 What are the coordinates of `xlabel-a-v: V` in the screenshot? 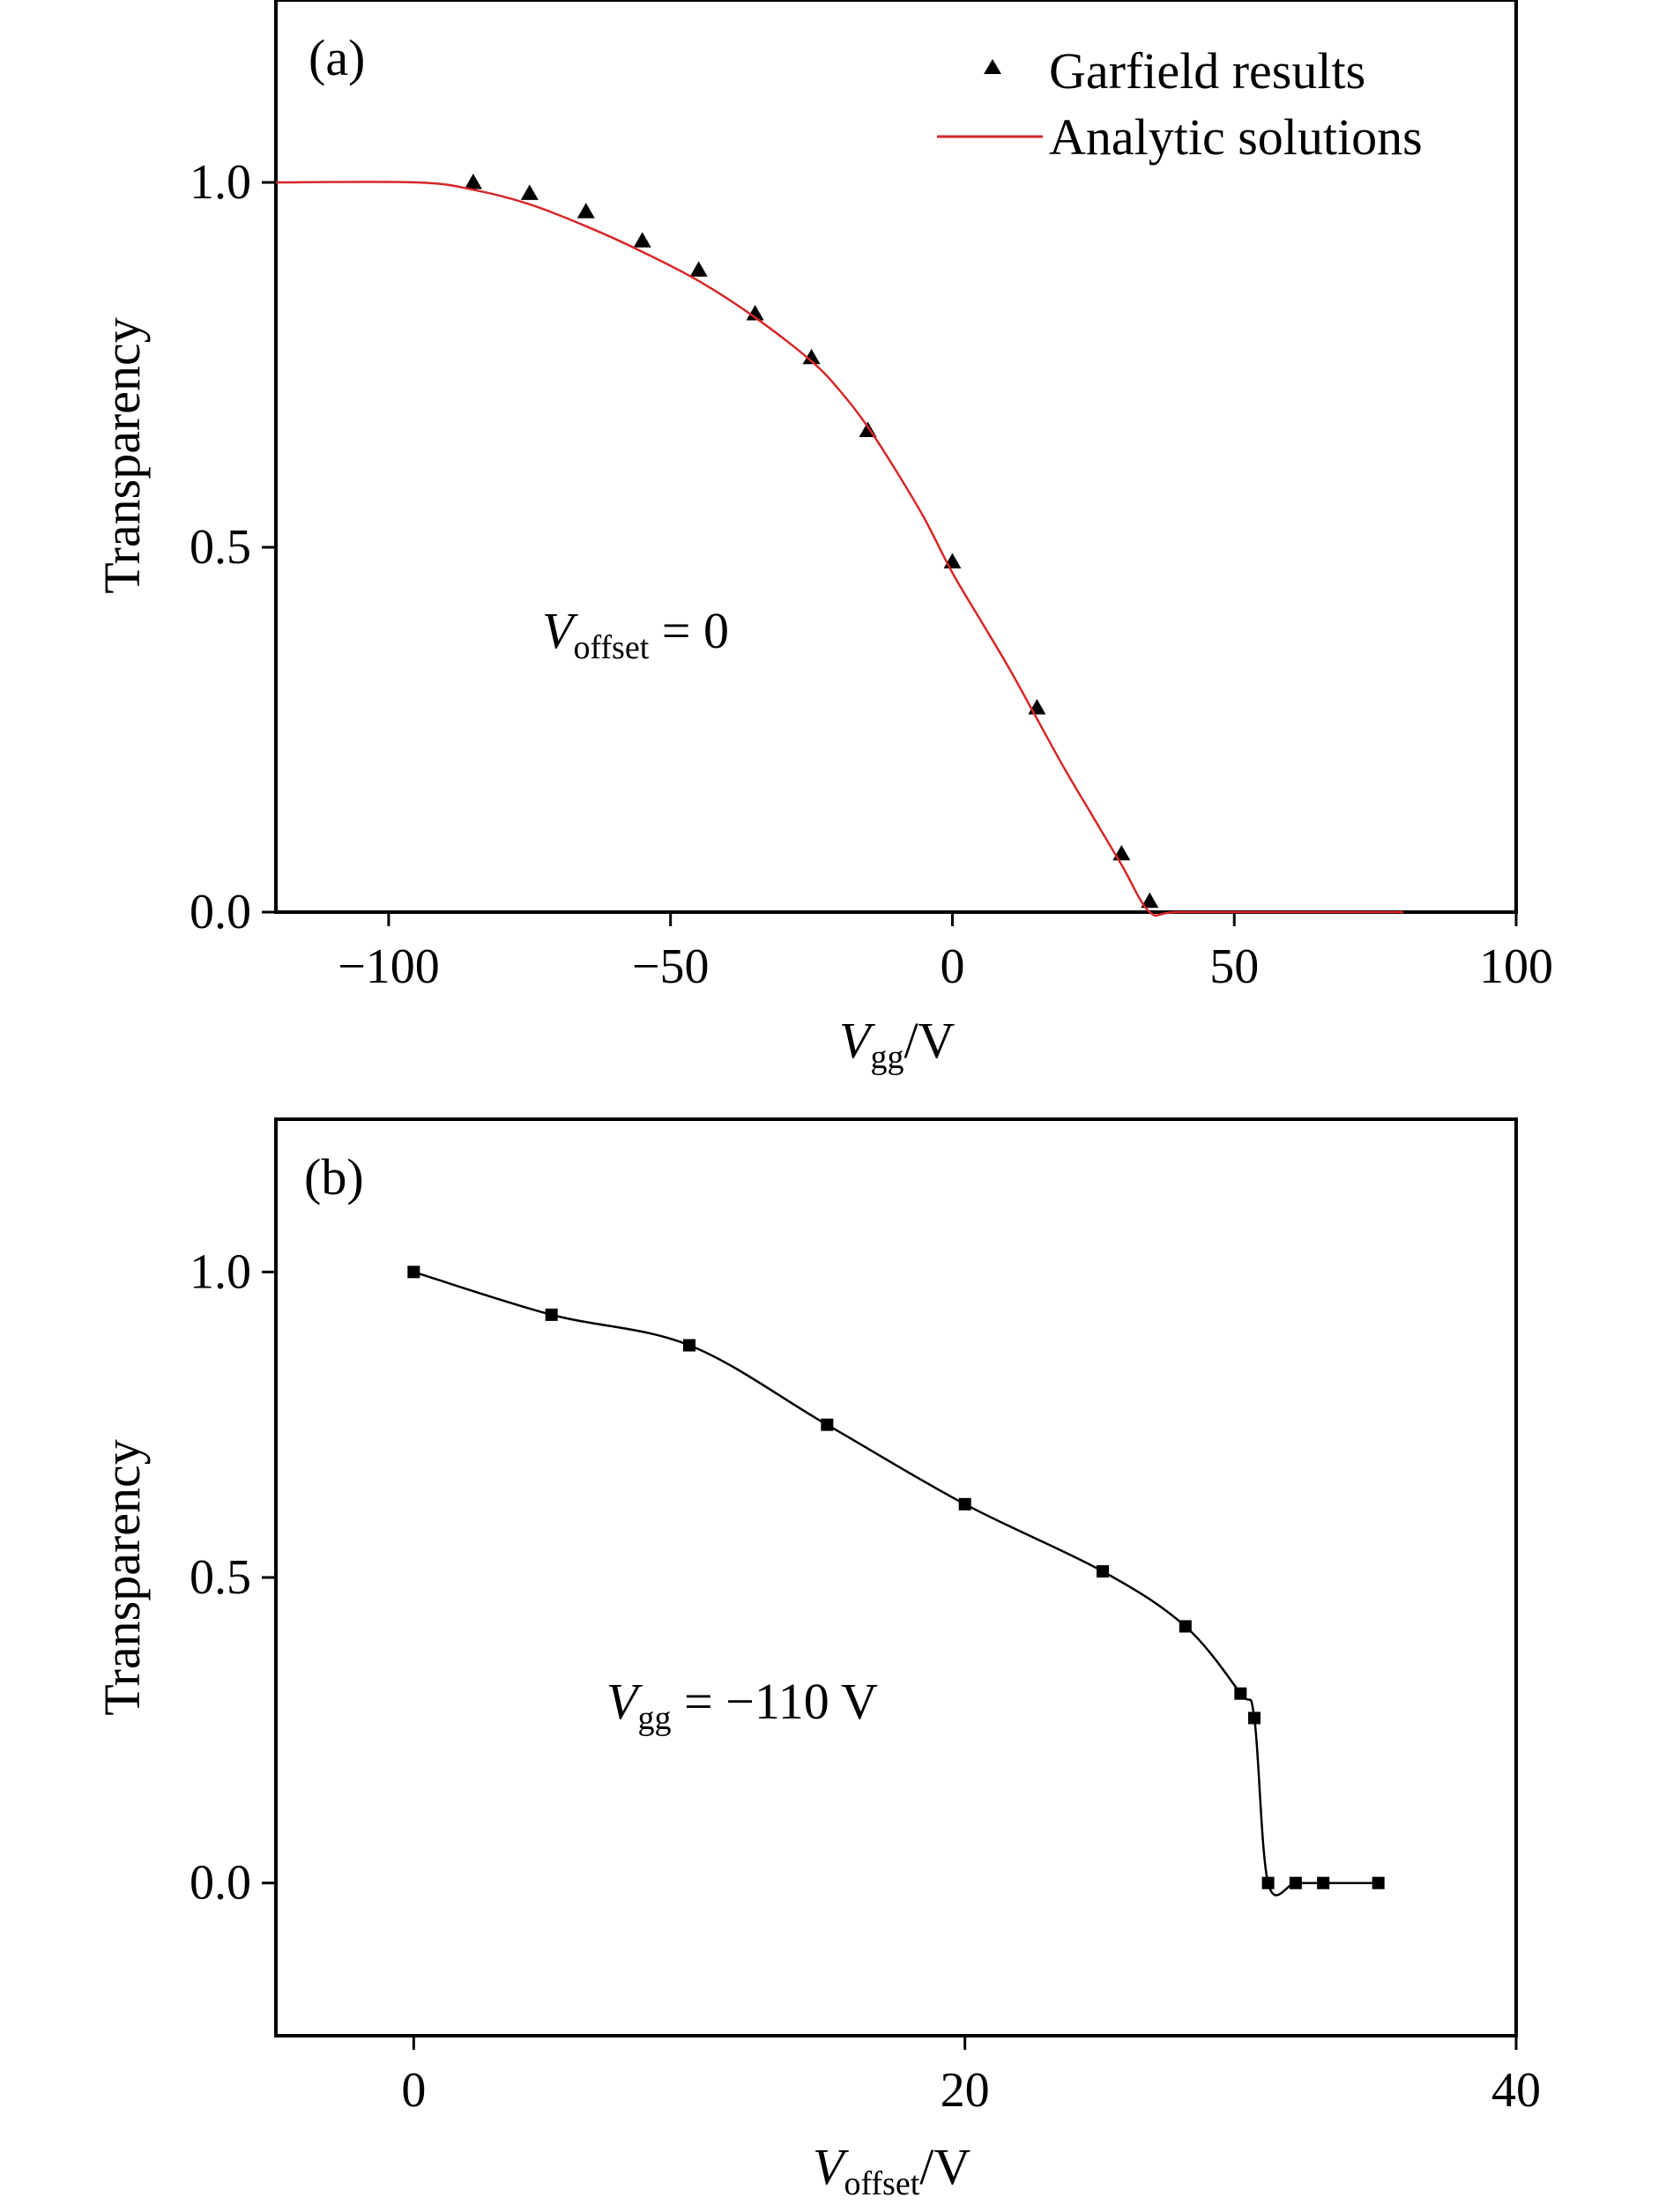 It's located at (857, 1041).